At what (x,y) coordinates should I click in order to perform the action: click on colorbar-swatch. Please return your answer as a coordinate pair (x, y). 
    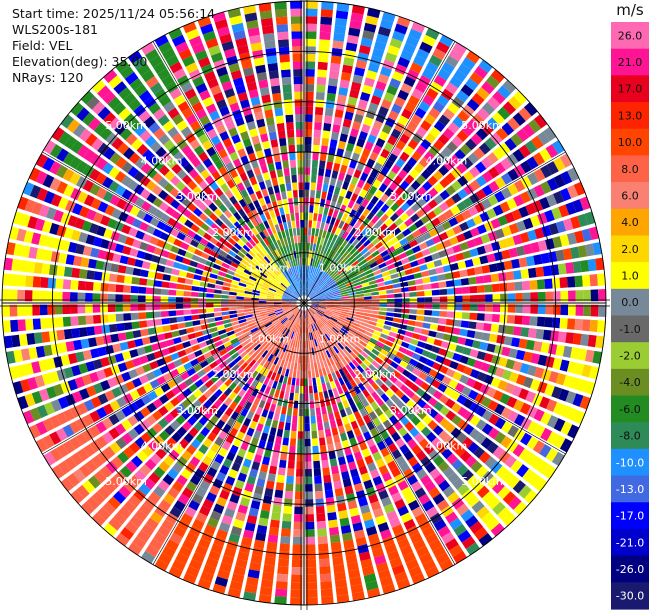
    Looking at the image, I should click on (630, 596).